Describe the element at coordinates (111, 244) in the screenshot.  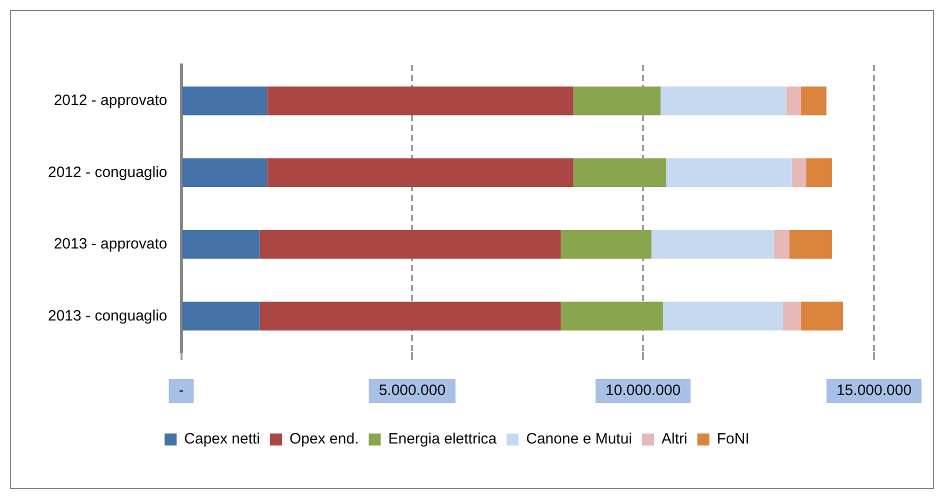
I see `y-tick-label: 2013 - approvato` at that location.